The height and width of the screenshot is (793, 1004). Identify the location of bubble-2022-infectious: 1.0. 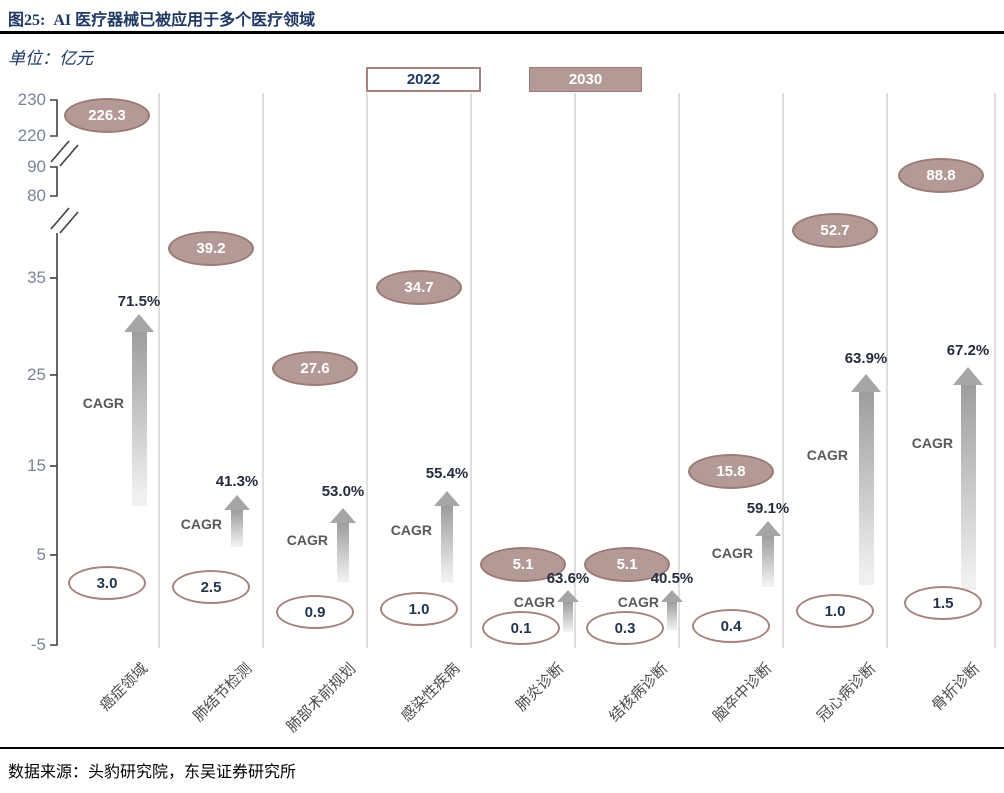
(419, 609).